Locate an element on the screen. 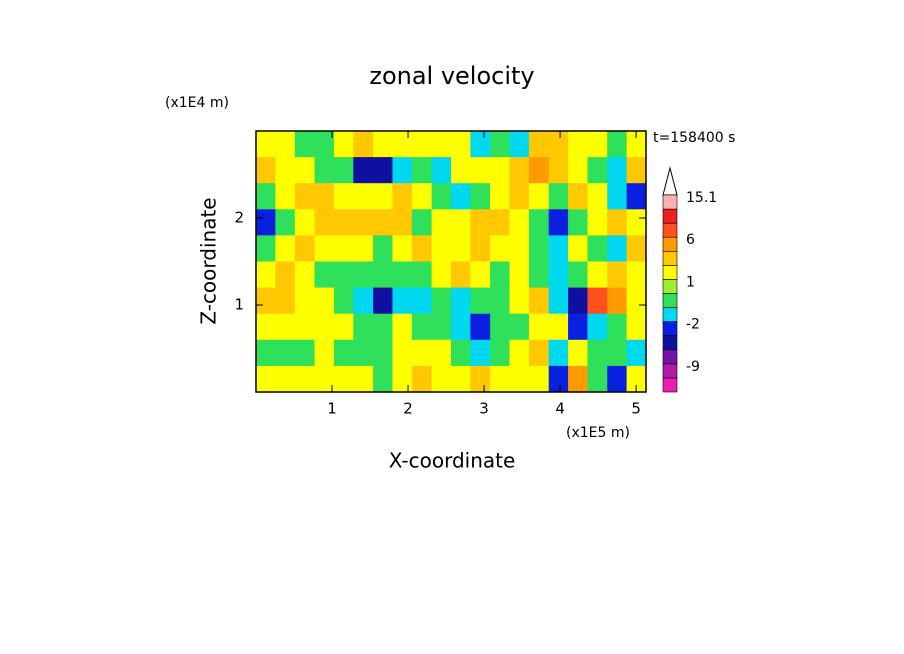 Image resolution: width=904 pixels, height=654 pixels. x-unit: (x1E5 m) is located at coordinates (598, 433).